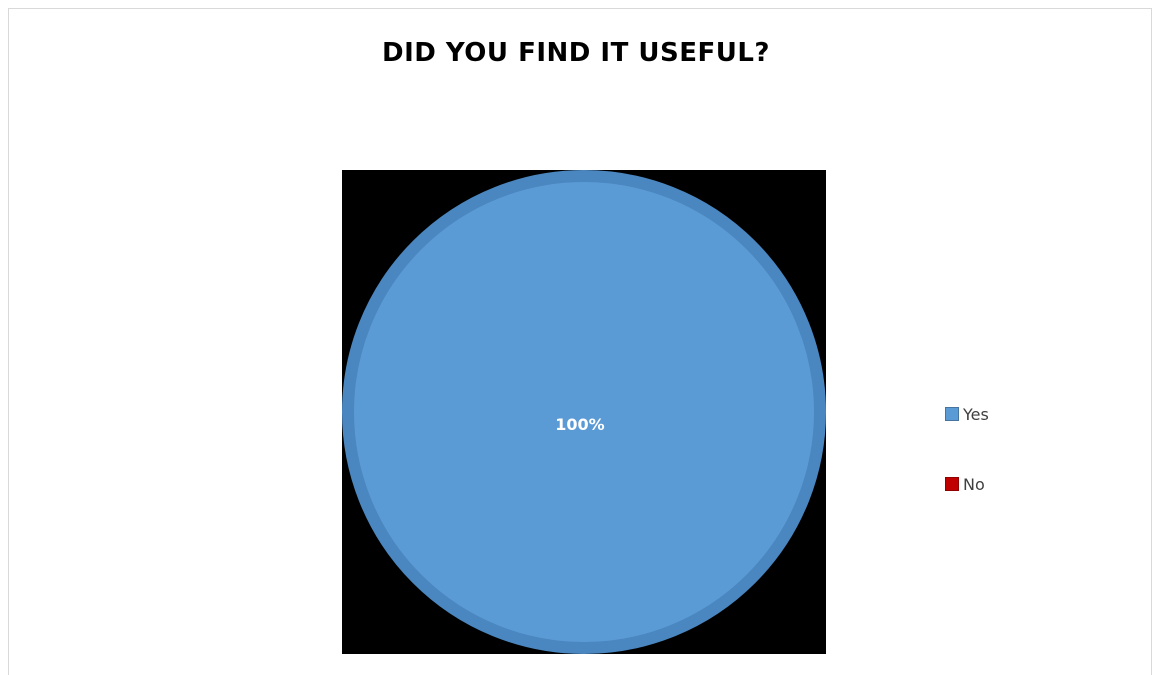  I want to click on legend-item-no: No, so click(967, 484).